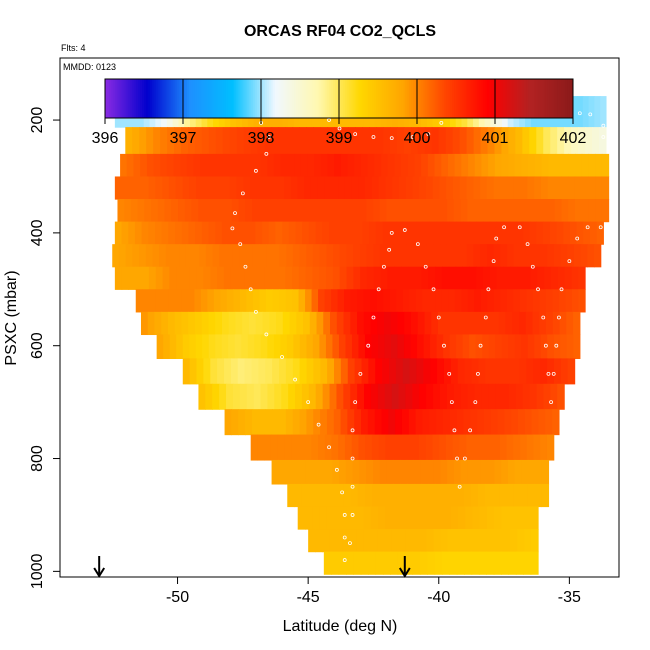 The height and width of the screenshot is (650, 650). Describe the element at coordinates (252, 567) in the screenshot. I see `arrows` at that location.